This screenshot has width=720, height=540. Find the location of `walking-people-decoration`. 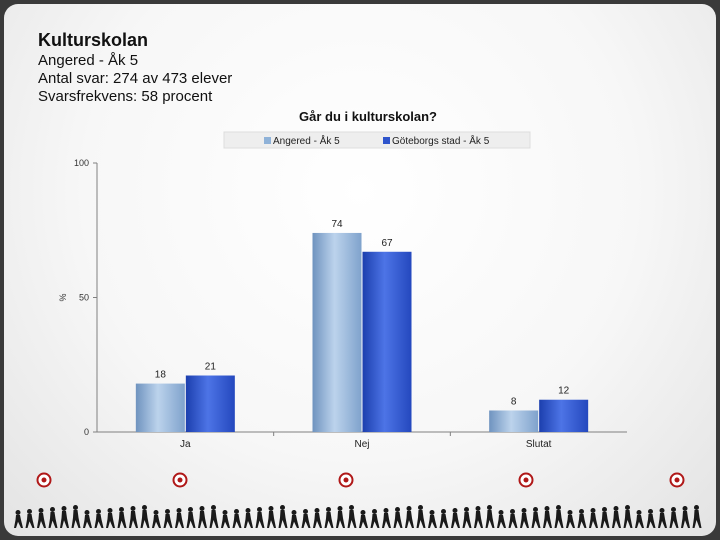

walking-people-decoration is located at coordinates (358, 500).